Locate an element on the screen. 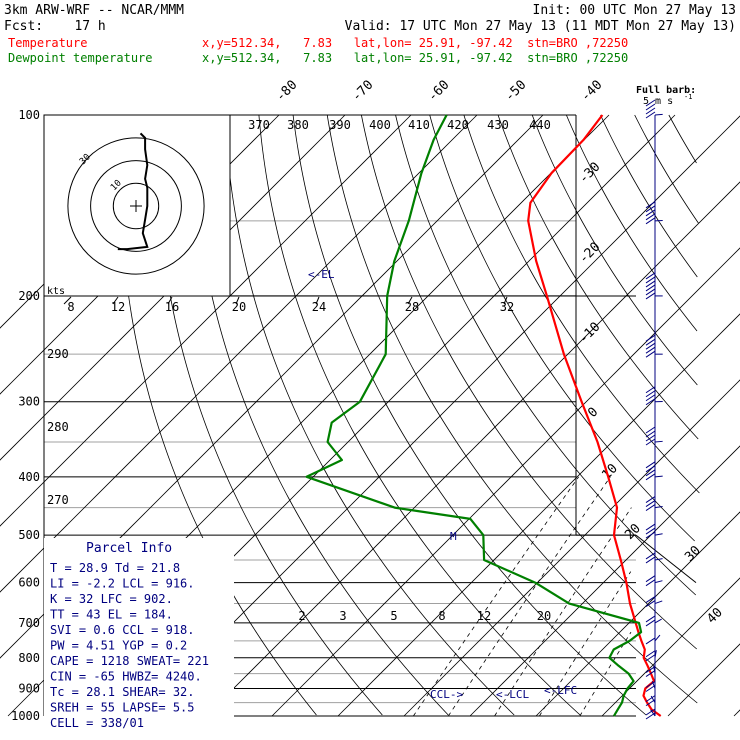  right-axis-slant is located at coordinates (666, 559).